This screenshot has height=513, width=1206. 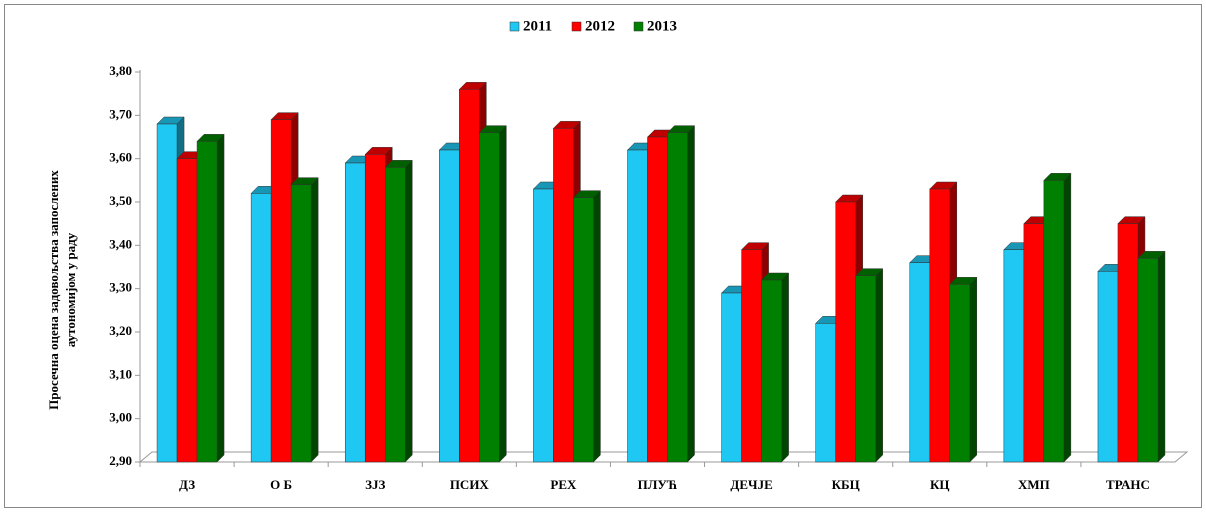 What do you see at coordinates (120, 243) in the screenshot?
I see `y-tick-label: 3,40` at bounding box center [120, 243].